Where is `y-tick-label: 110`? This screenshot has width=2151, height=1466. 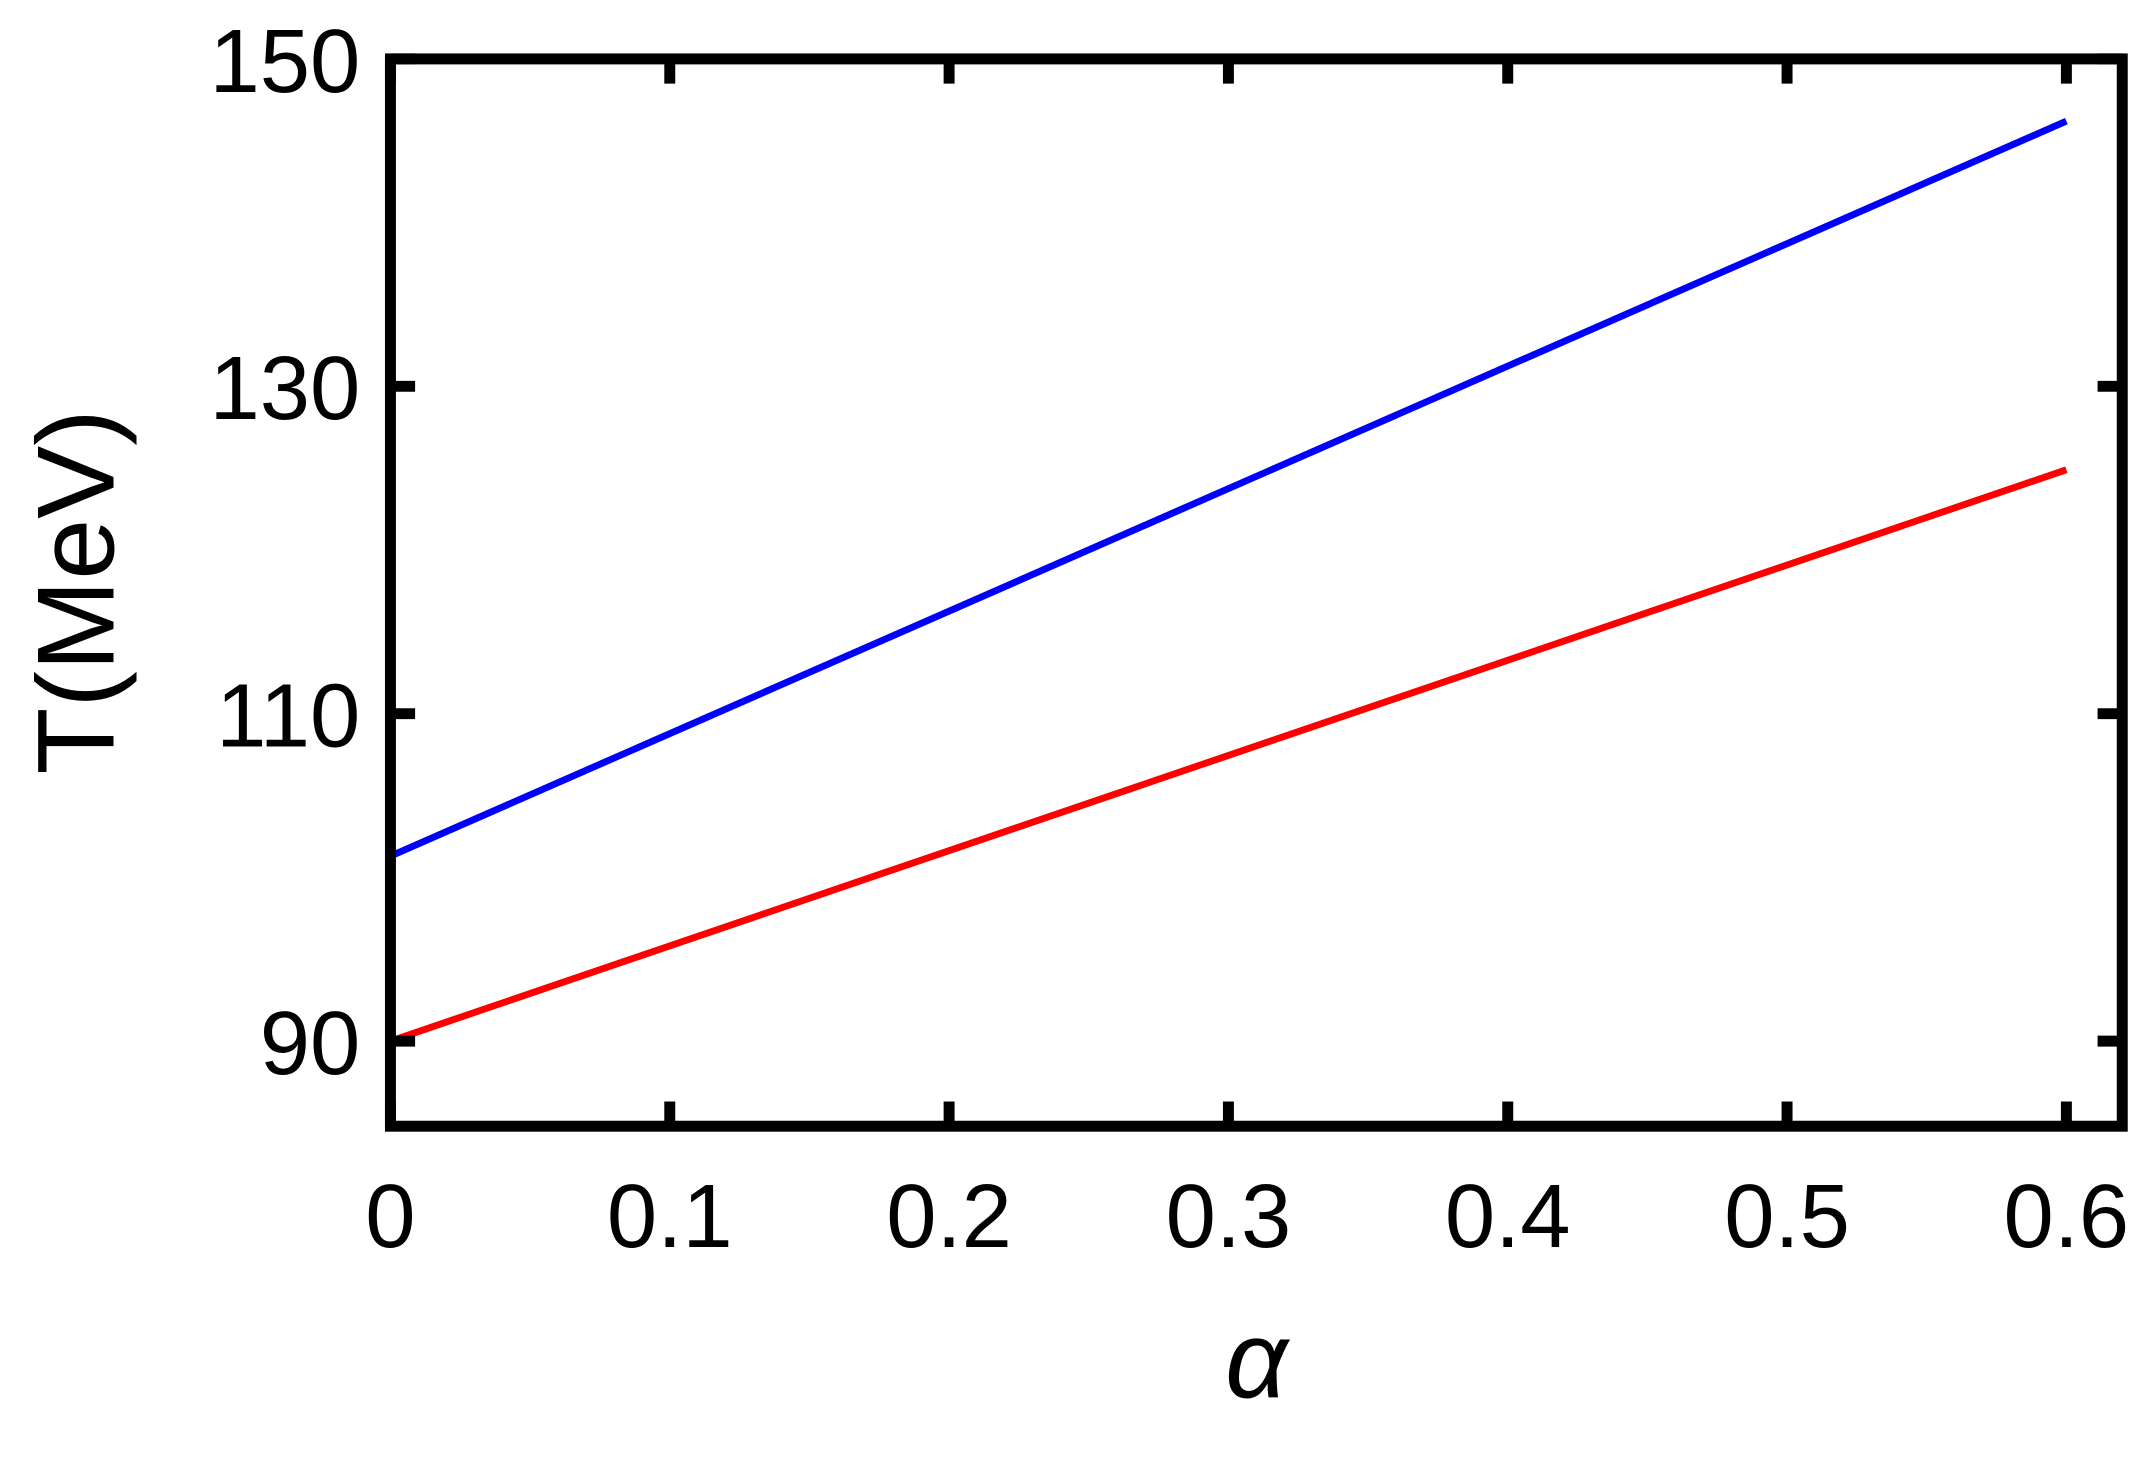 y-tick-label: 110 is located at coordinates (288, 716).